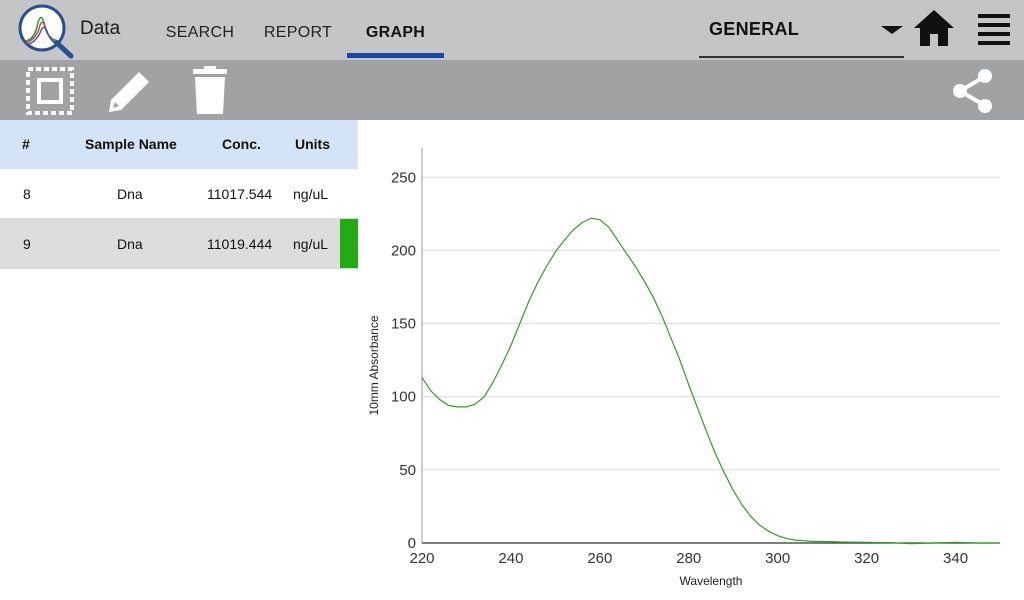 The image size is (1024, 600). What do you see at coordinates (374, 365) in the screenshot?
I see `y-axis-label: 10mm Absorbance` at bounding box center [374, 365].